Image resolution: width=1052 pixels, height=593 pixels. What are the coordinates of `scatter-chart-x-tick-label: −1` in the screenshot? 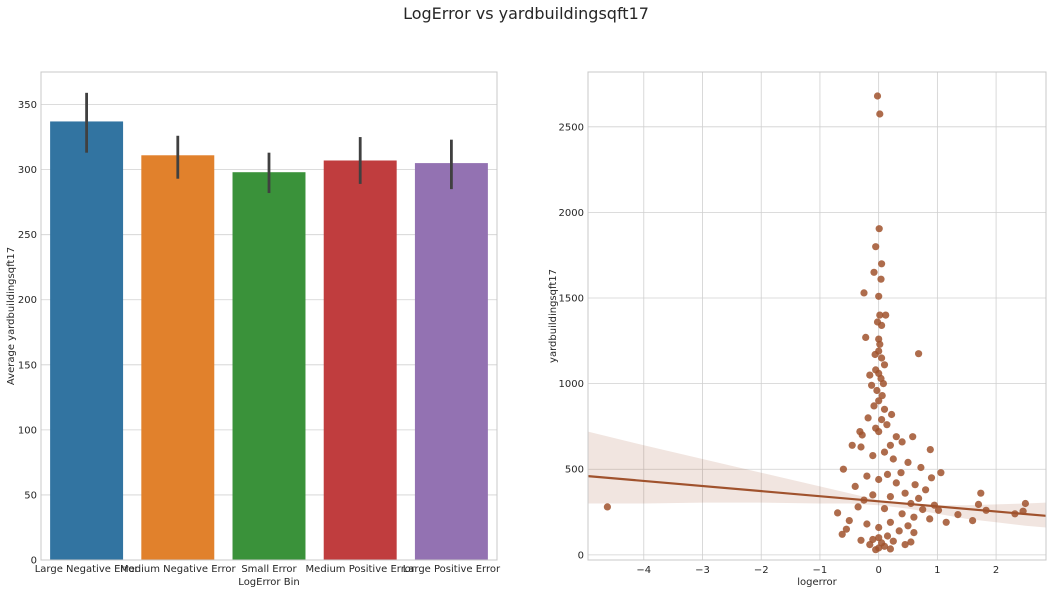 It's located at (820, 570).